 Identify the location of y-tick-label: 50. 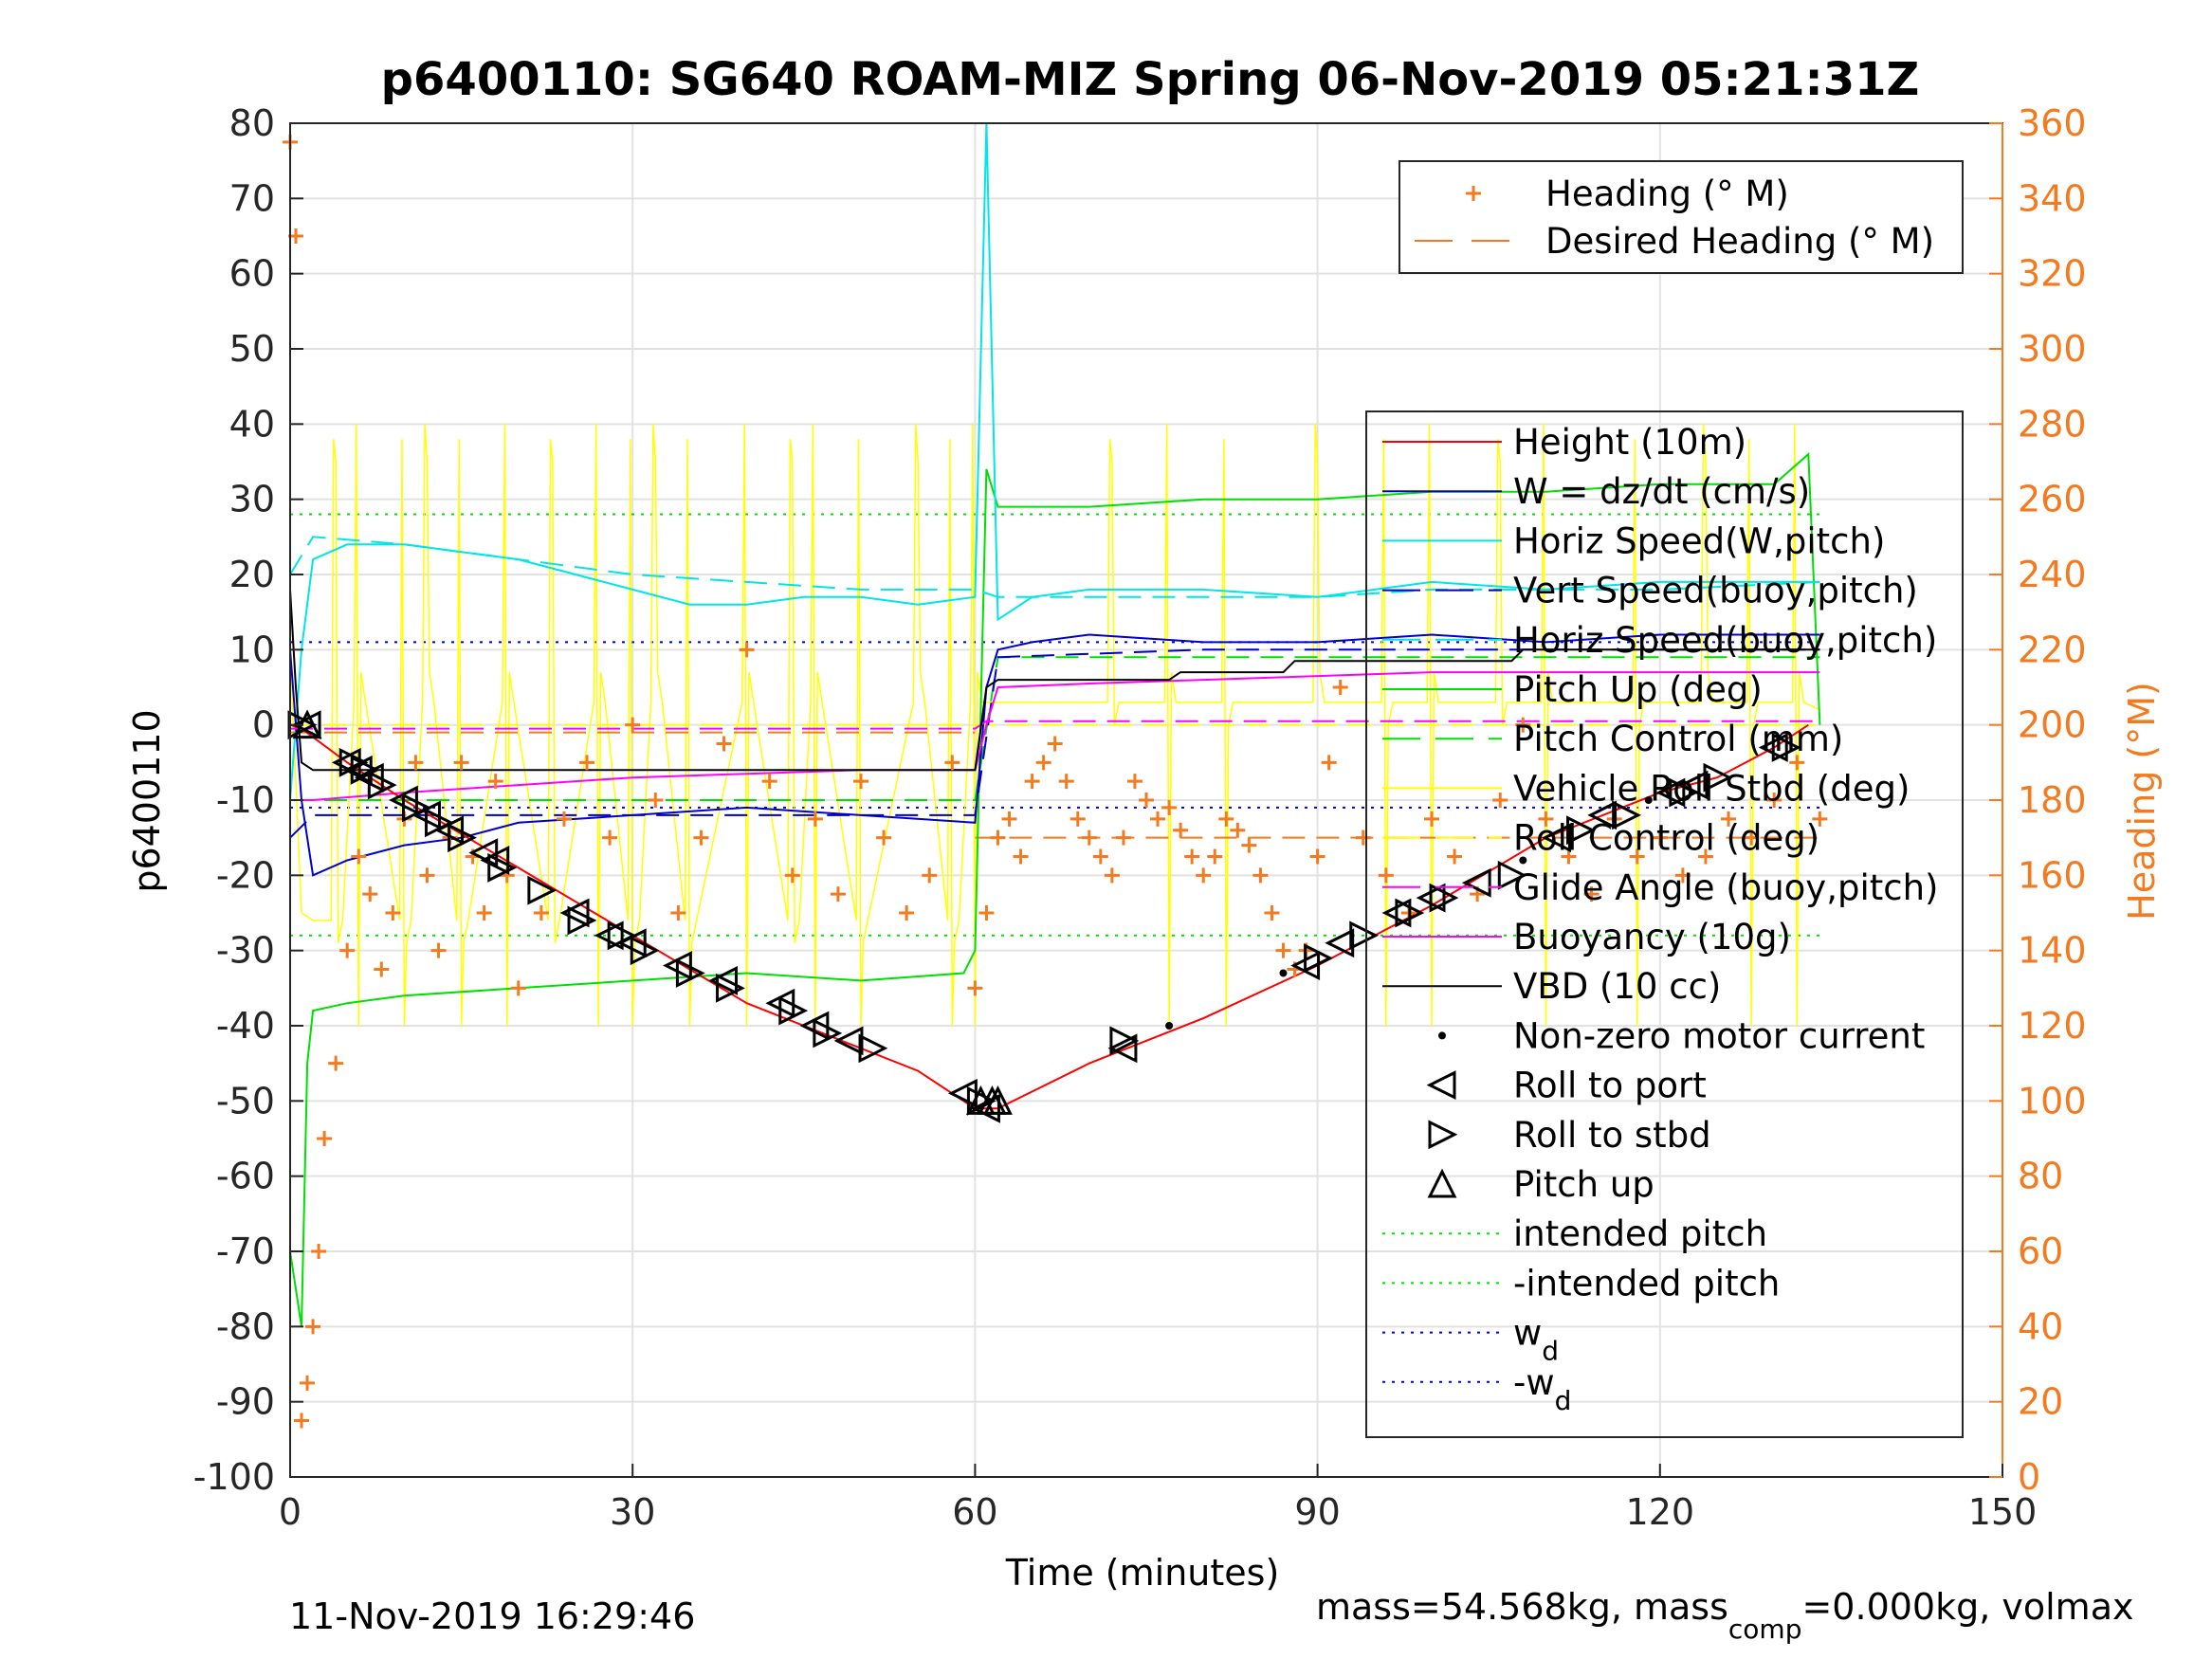
(252, 349).